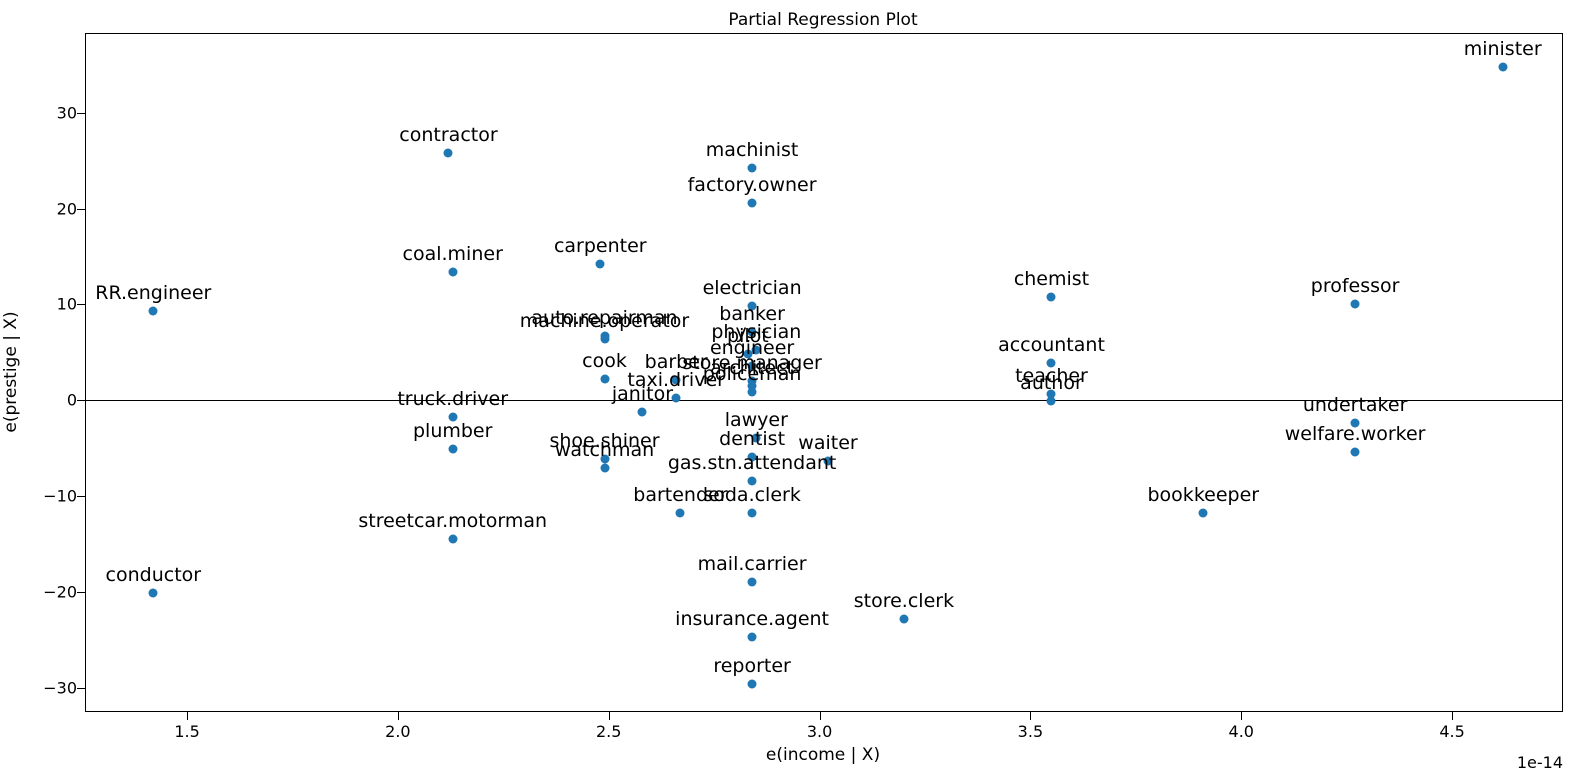 This screenshot has width=1580, height=781. Describe the element at coordinates (819, 731) in the screenshot. I see `x-tick-label: 3.0` at that location.